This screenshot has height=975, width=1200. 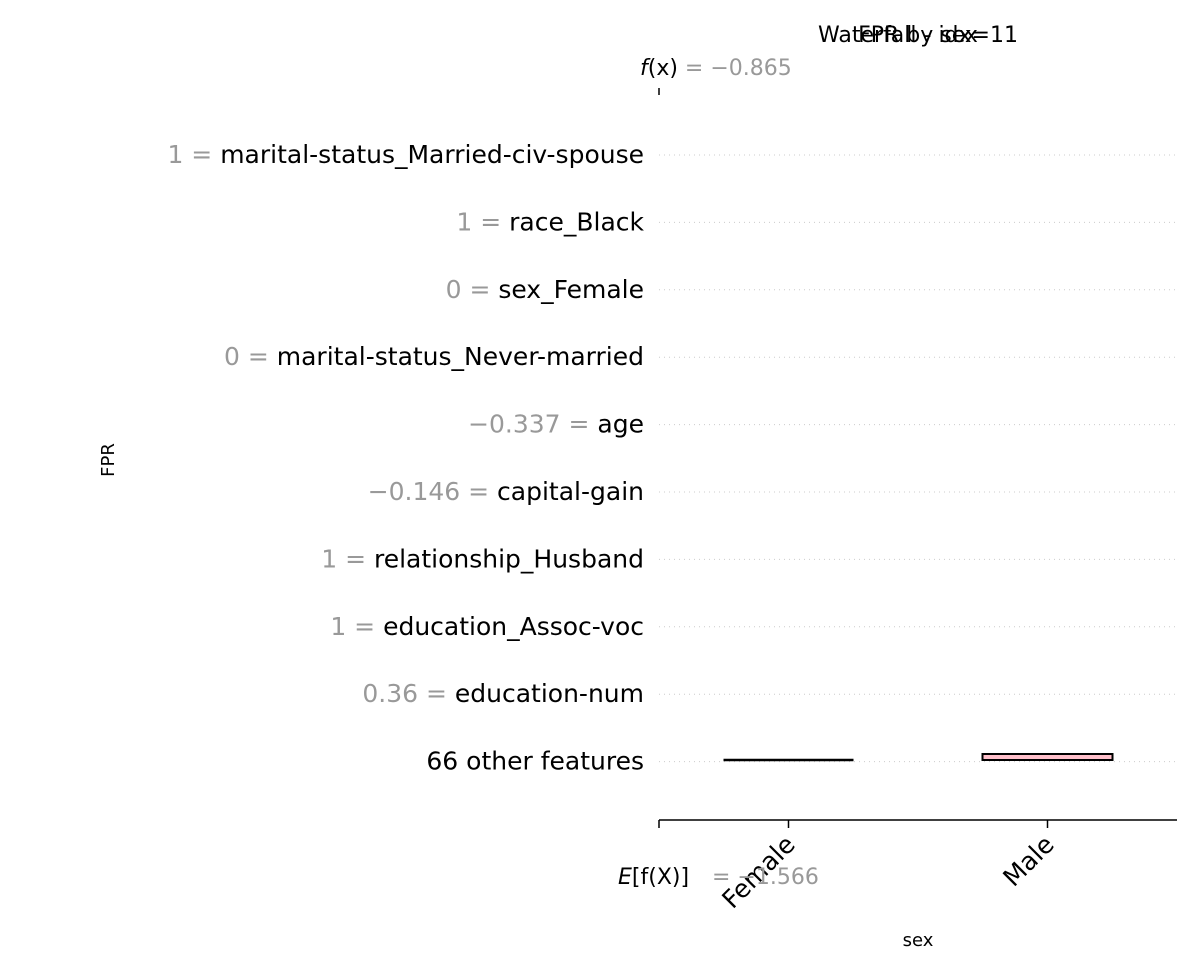 I want to click on feature-label: 1 = education_Assoc-voc, so click(x=487, y=626).